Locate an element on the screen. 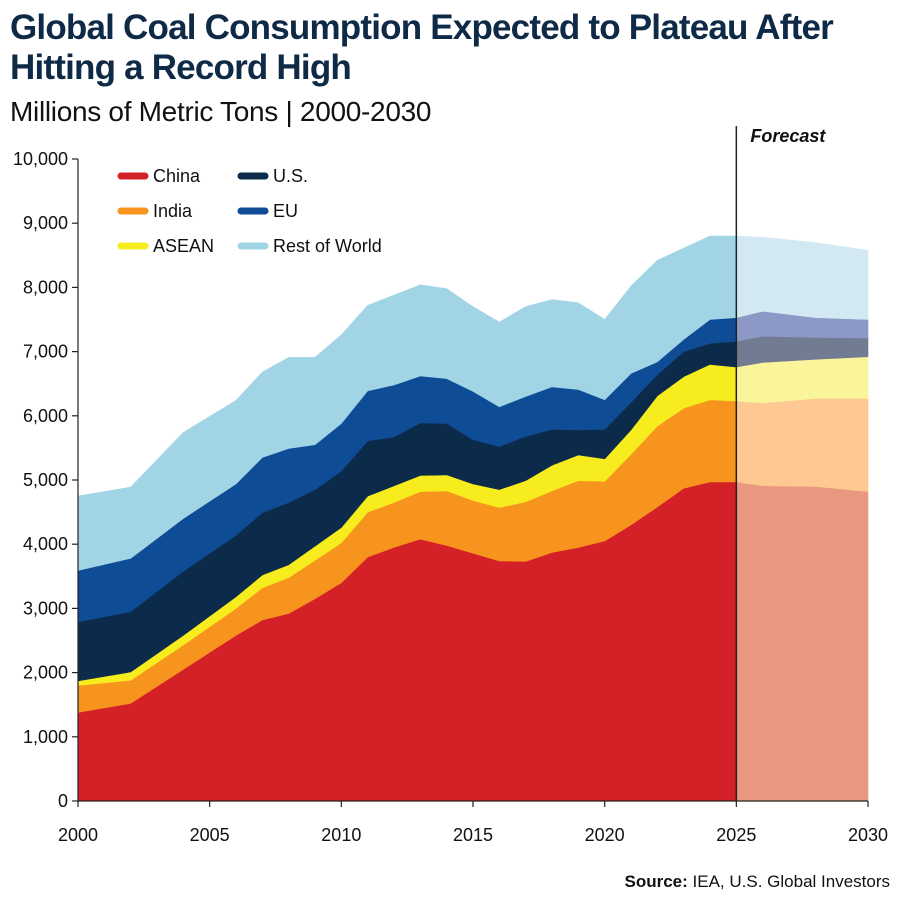  y-tick-label: 2,000 is located at coordinates (45, 673).